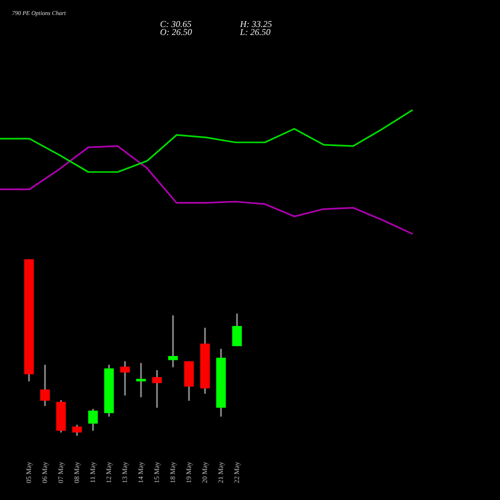 The image size is (500, 500). What do you see at coordinates (176, 24) in the screenshot?
I see `text: C: 30.65` at bounding box center [176, 24].